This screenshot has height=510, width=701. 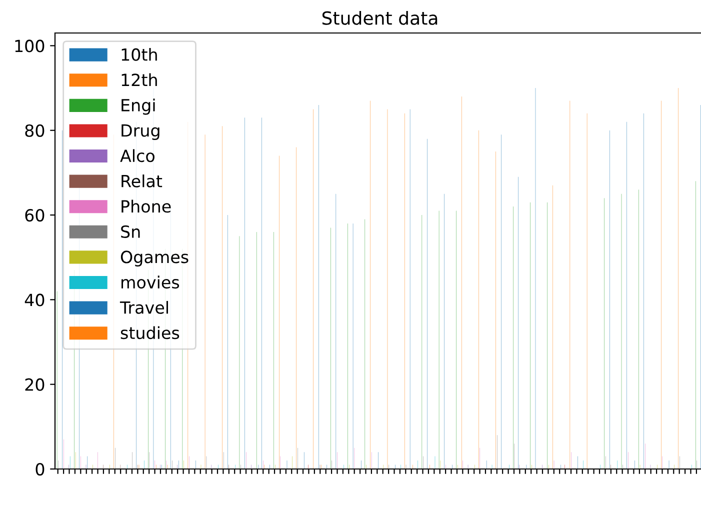 I want to click on legend-label: Travel, so click(x=144, y=307).